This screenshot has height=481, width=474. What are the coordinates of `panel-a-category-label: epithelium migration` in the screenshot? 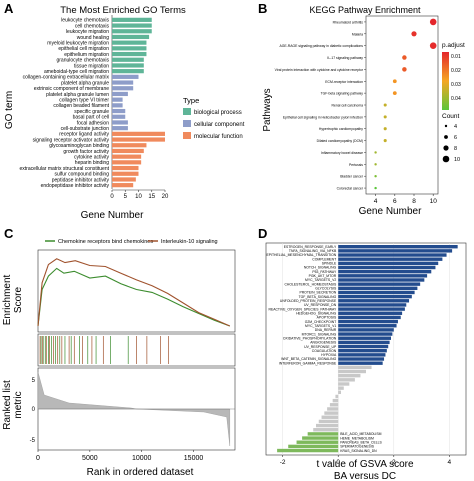 It's located at (86, 55).